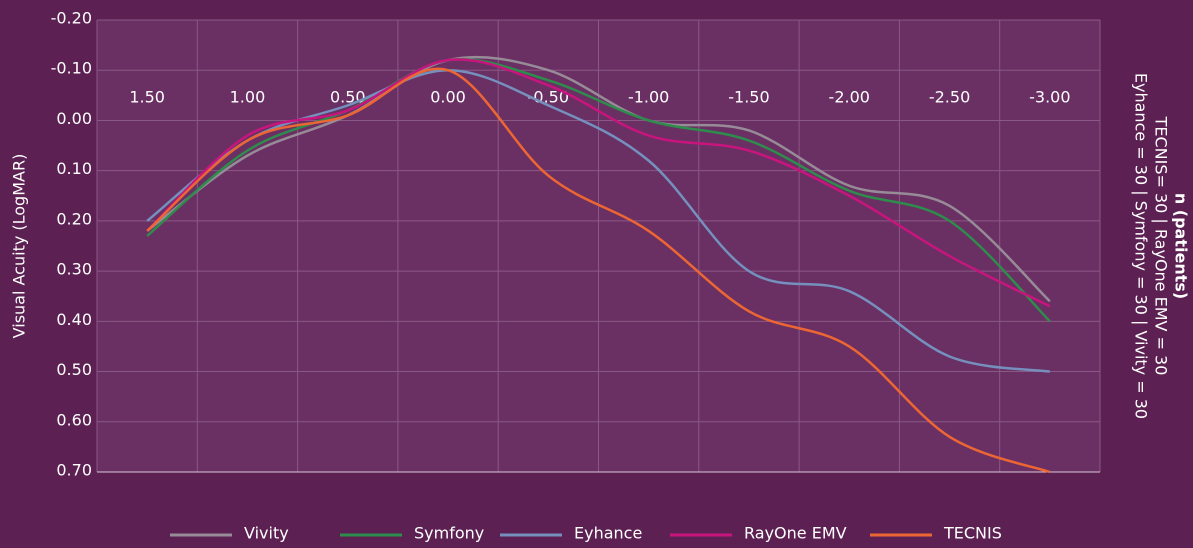  I want to click on y-tick-label: -0.10, so click(71, 68).